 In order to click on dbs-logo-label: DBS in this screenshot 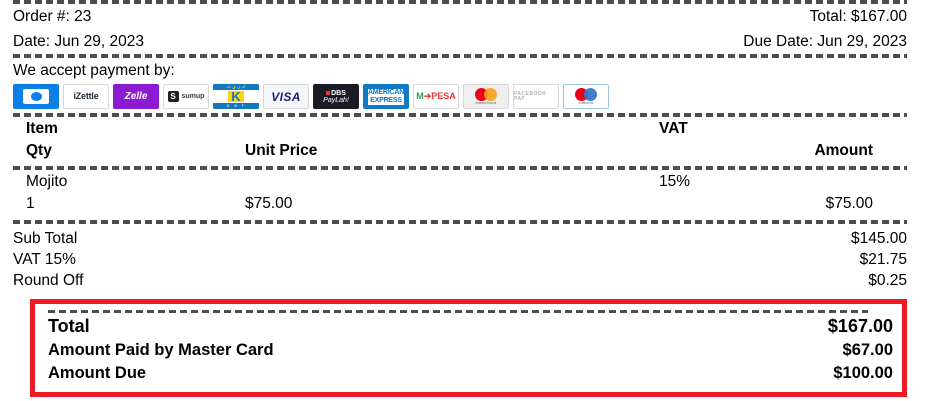, I will do `click(338, 93)`.